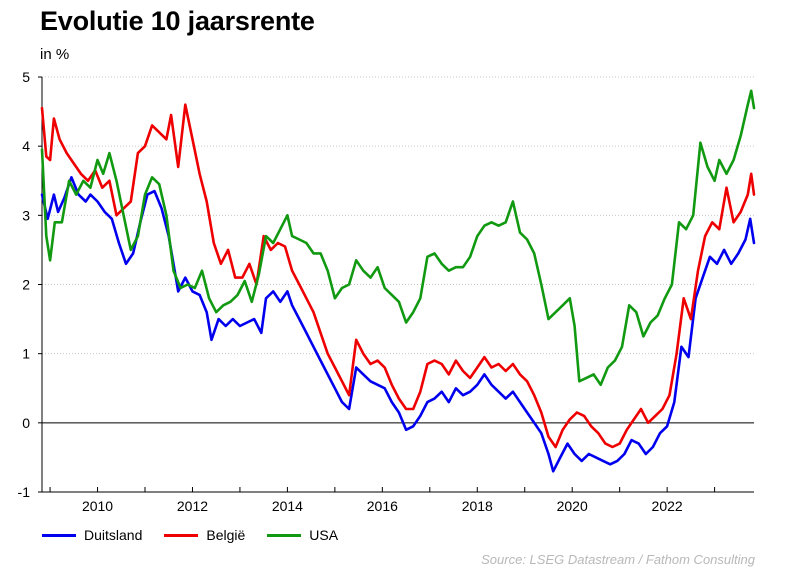 The height and width of the screenshot is (580, 803). Describe the element at coordinates (26, 423) in the screenshot. I see `y-tick-label: 0` at that location.